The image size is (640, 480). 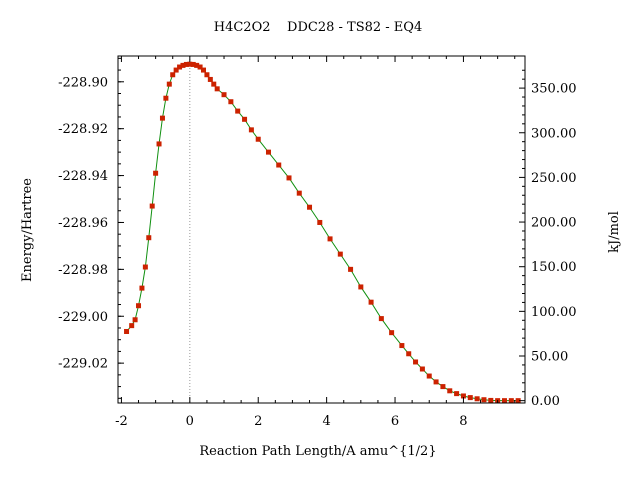 What do you see at coordinates (463, 421) in the screenshot?
I see `x-tick-label: 8` at bounding box center [463, 421].